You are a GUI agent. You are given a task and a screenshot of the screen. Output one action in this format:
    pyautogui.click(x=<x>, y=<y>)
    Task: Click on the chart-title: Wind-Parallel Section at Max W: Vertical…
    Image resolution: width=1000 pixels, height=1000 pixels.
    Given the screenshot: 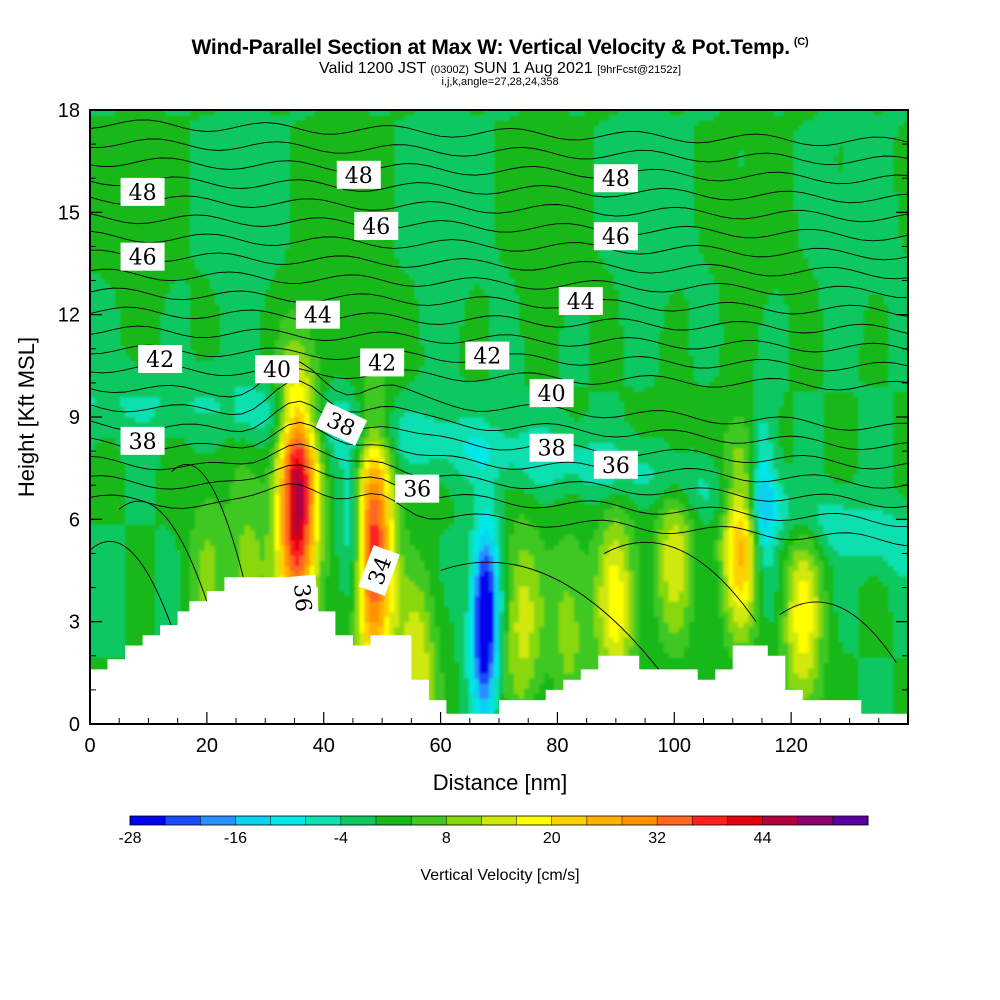 What is the action you would take?
    pyautogui.click(x=500, y=47)
    